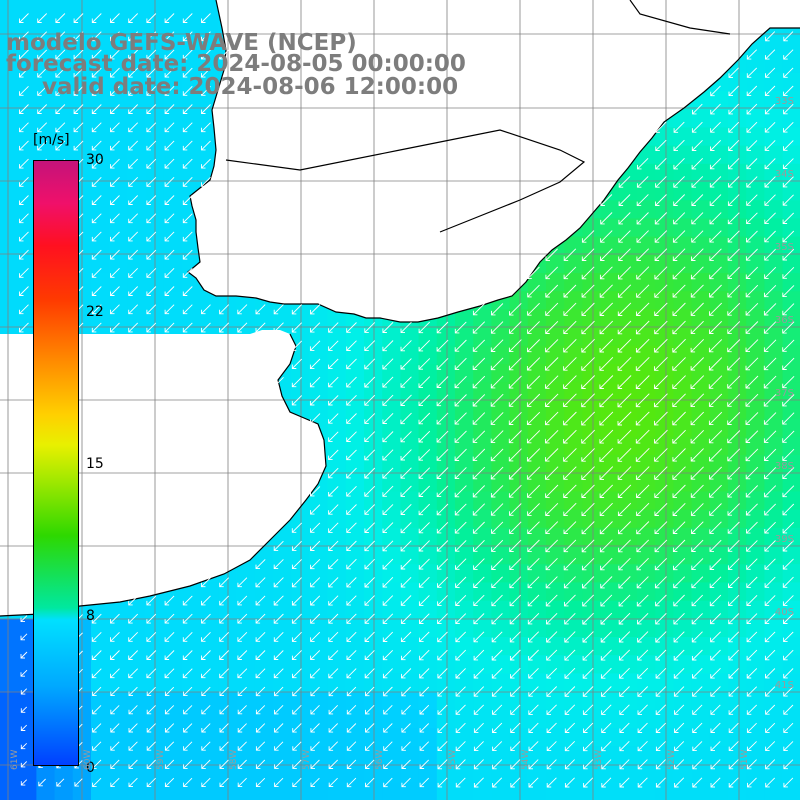 This screenshot has height=800, width=800. Describe the element at coordinates (784, 612) in the screenshot. I see `latitude-label: 40S` at that location.